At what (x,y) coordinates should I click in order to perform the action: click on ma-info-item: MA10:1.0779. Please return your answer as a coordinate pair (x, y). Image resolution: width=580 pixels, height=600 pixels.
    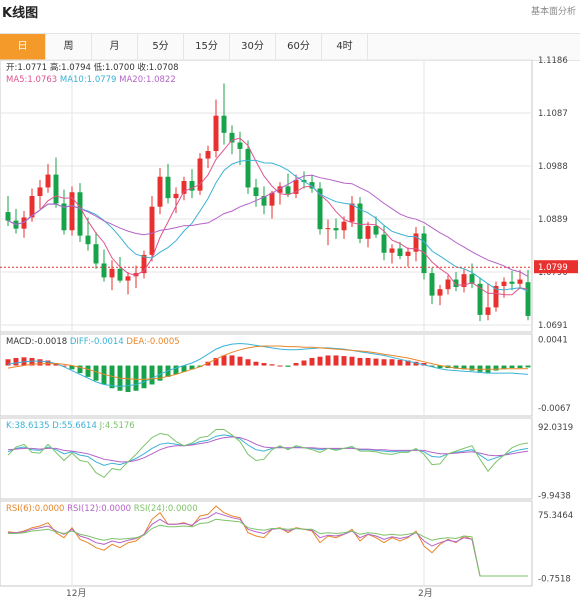
    Looking at the image, I should click on (89, 80).